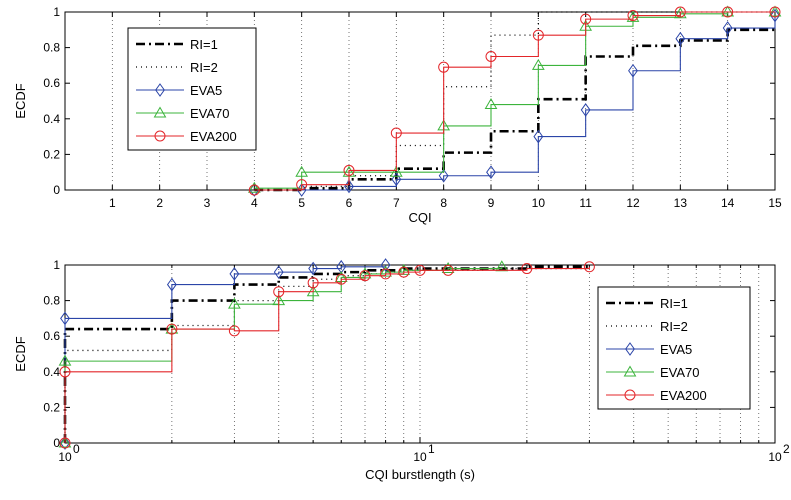 This screenshot has width=791, height=500. Describe the element at coordinates (51, 301) in the screenshot. I see `y-tick-label: 0.8` at that location.